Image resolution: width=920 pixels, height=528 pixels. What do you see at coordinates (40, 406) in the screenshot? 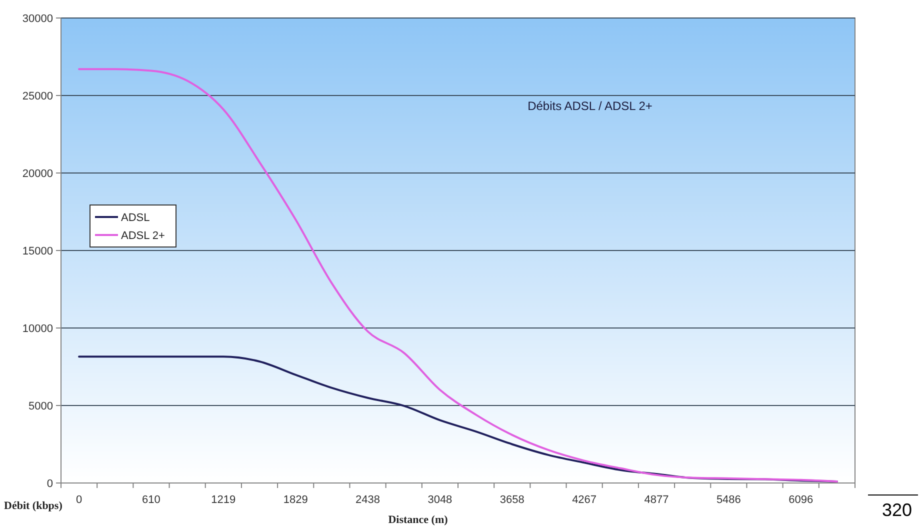
I see `y-tick-label: 5000` at bounding box center [40, 406].